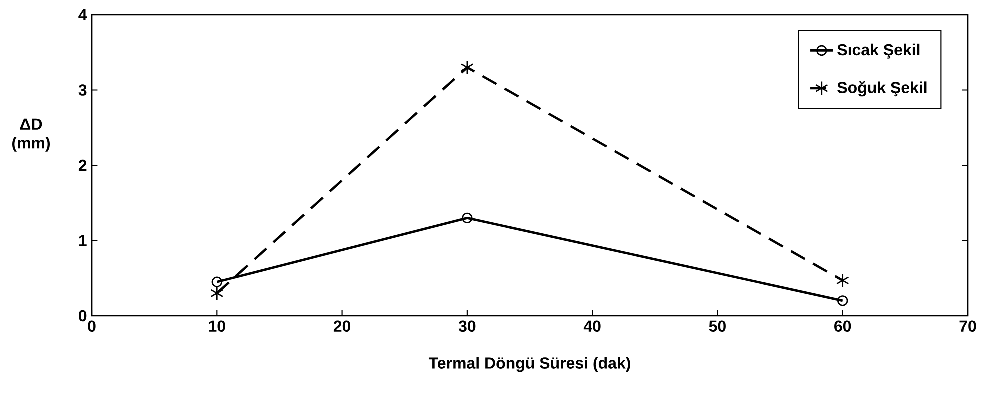  Describe the element at coordinates (467, 326) in the screenshot. I see `x-tick-label: 30` at that location.